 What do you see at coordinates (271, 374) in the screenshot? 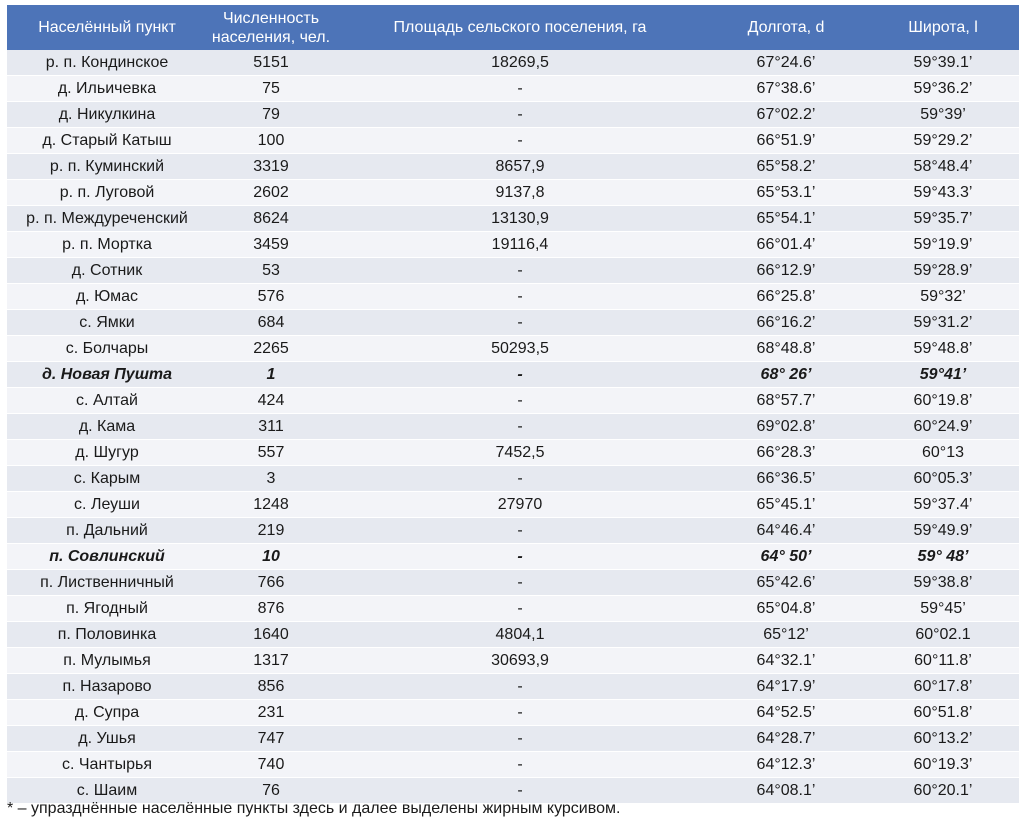
I see `cell-population: 1` at bounding box center [271, 374].